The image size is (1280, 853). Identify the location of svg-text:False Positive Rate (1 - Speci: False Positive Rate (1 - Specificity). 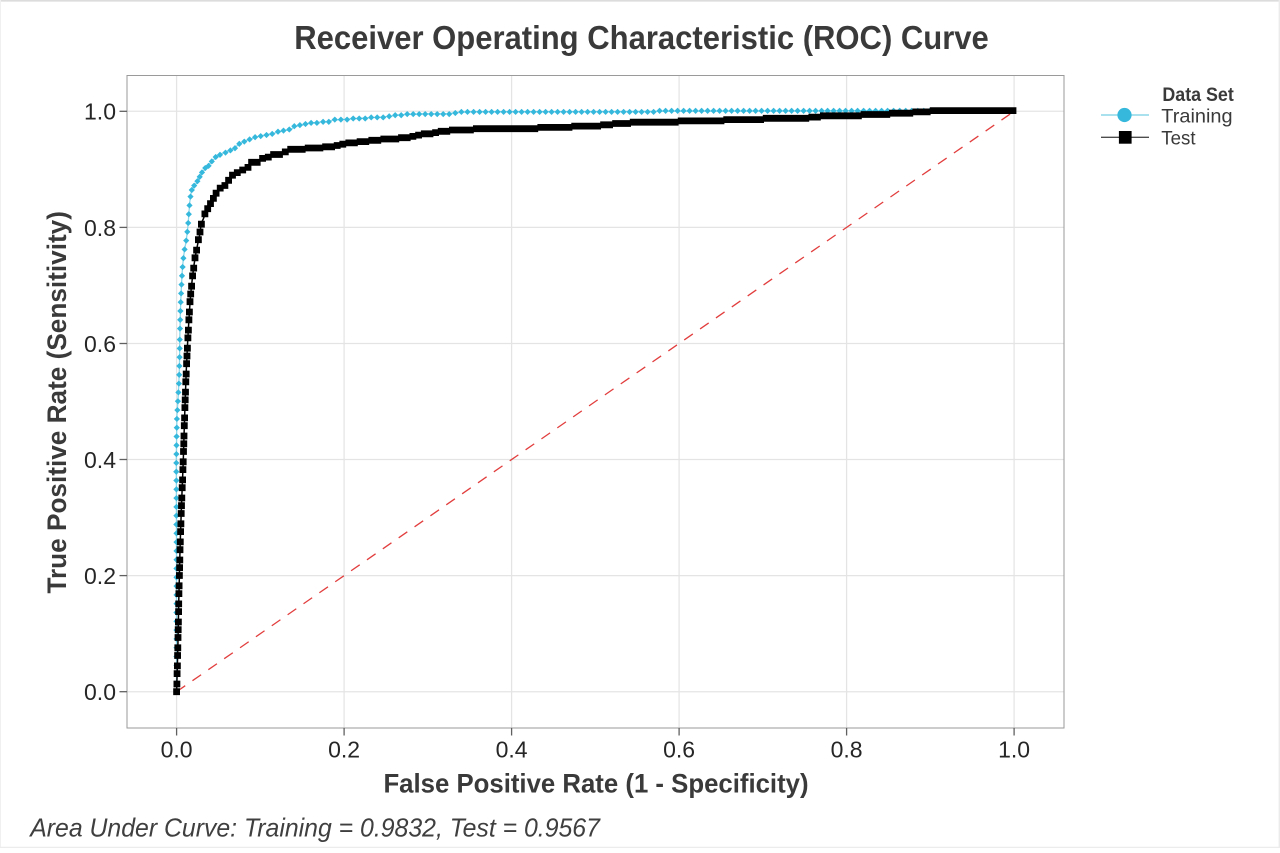
(595, 783).